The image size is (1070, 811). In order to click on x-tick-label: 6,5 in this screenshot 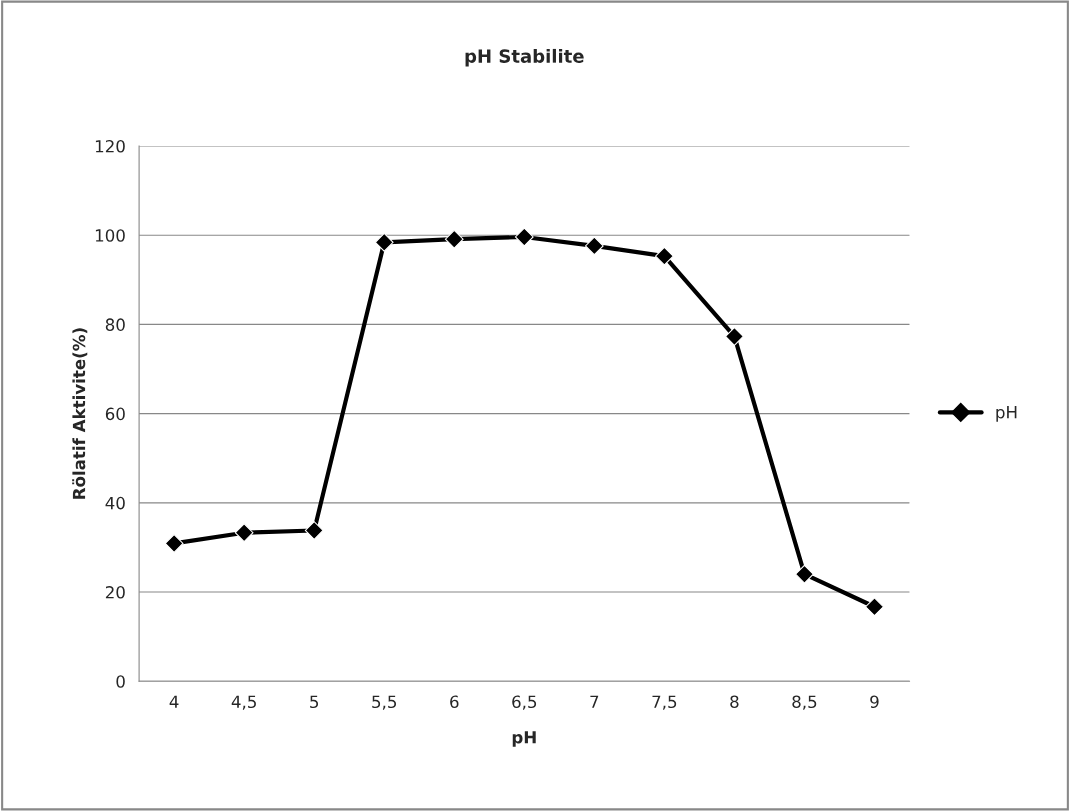, I will do `click(524, 702)`.